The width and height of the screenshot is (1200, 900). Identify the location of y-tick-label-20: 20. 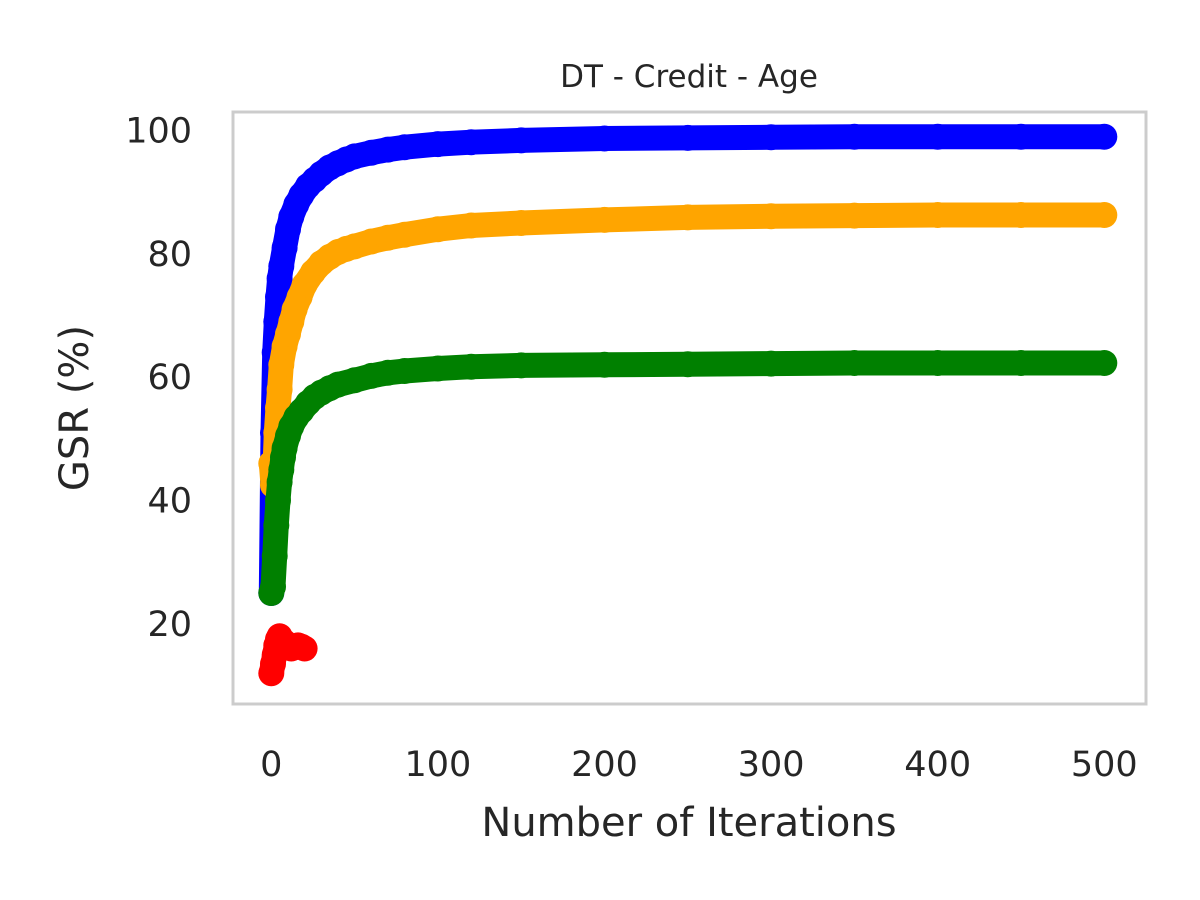
(169, 625).